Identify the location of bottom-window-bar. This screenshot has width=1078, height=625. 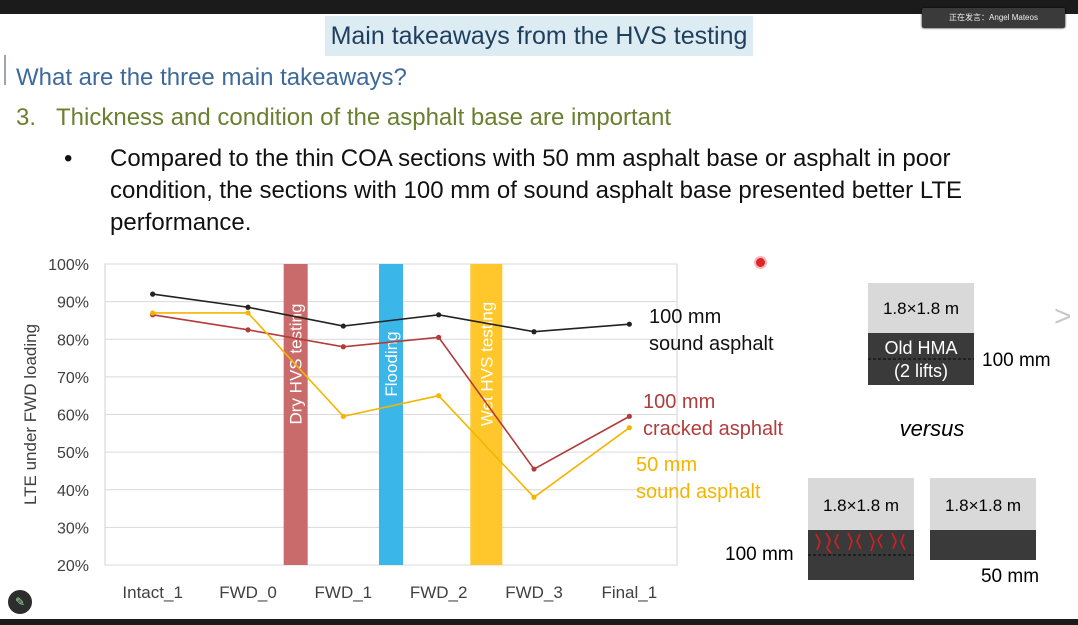
(539, 622).